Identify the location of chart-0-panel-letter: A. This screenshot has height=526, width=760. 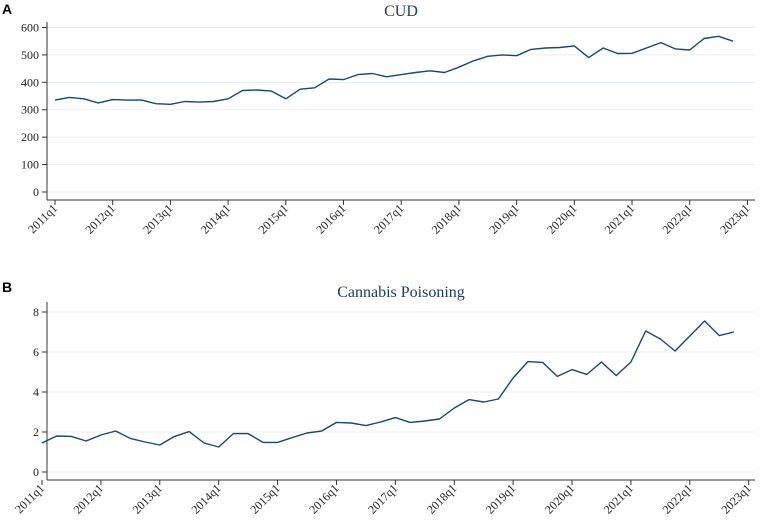
(7, 9).